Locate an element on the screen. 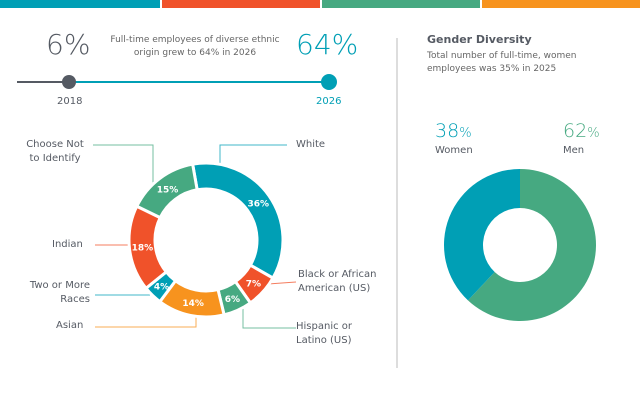  top-bar-green is located at coordinates (401, 4).